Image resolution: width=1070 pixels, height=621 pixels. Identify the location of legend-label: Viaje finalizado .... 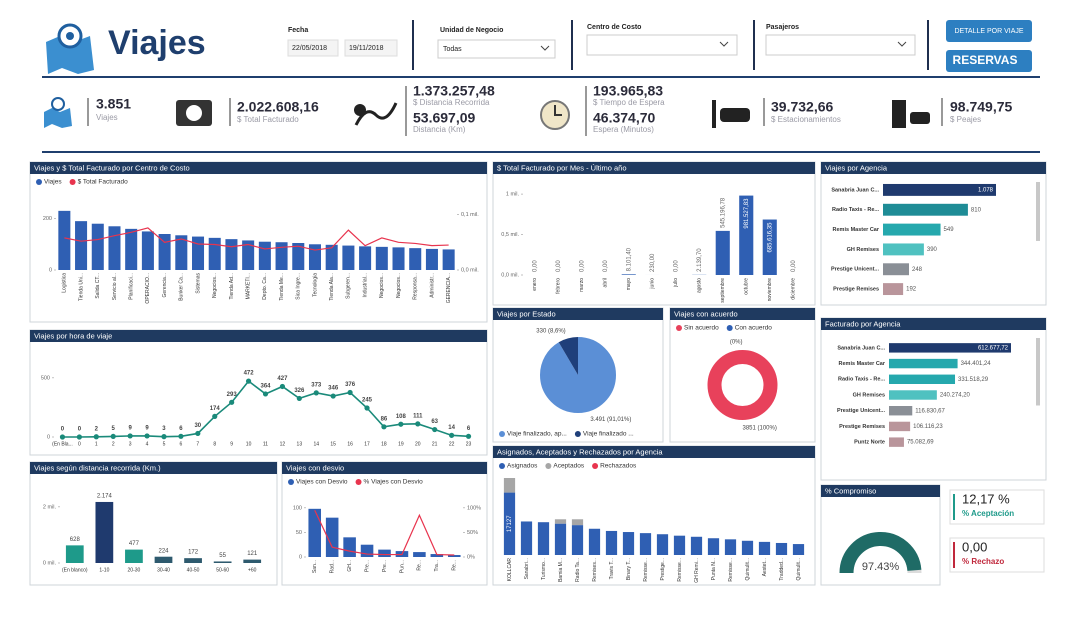
(608, 434).